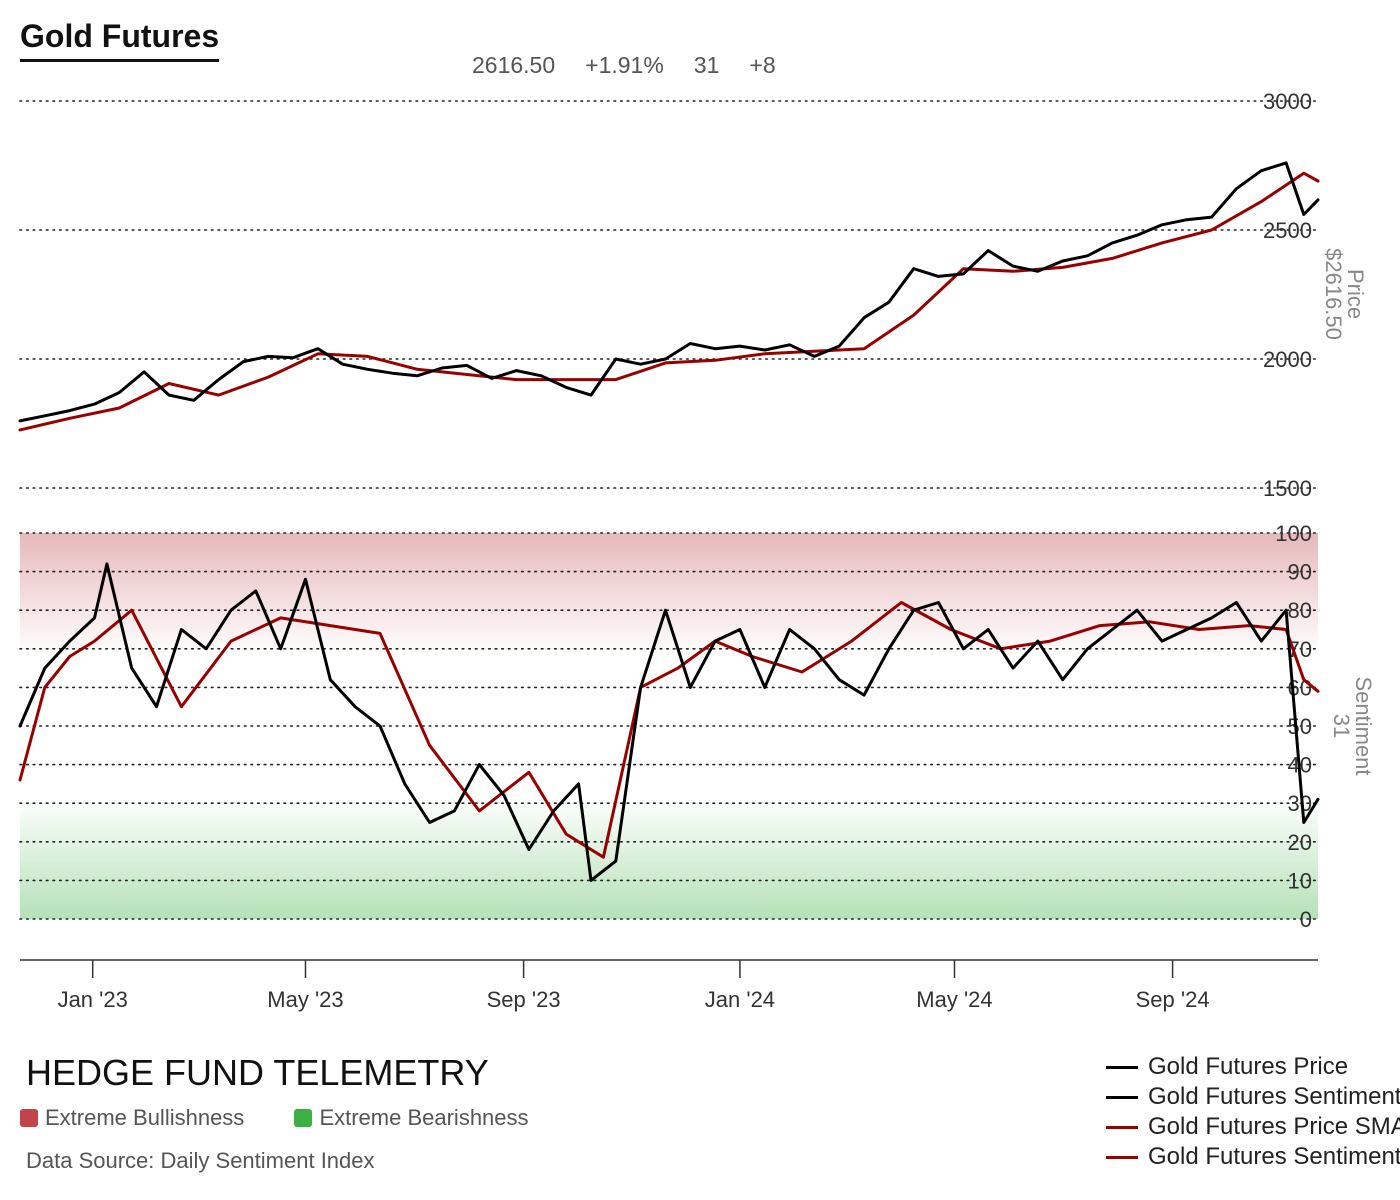  What do you see at coordinates (1274, 1156) in the screenshot?
I see `legend-label: Gold Futures Sentiment SMA` at bounding box center [1274, 1156].